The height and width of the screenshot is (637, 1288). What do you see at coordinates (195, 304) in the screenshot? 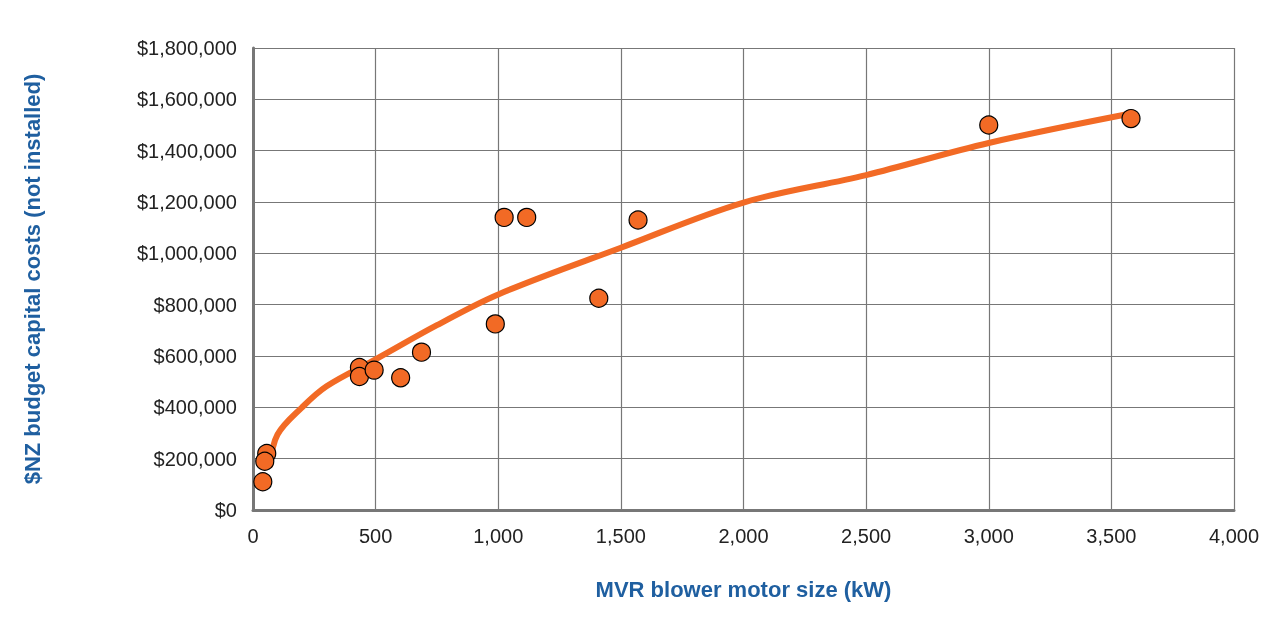
I see `y-tick-label: $800,000` at bounding box center [195, 304].